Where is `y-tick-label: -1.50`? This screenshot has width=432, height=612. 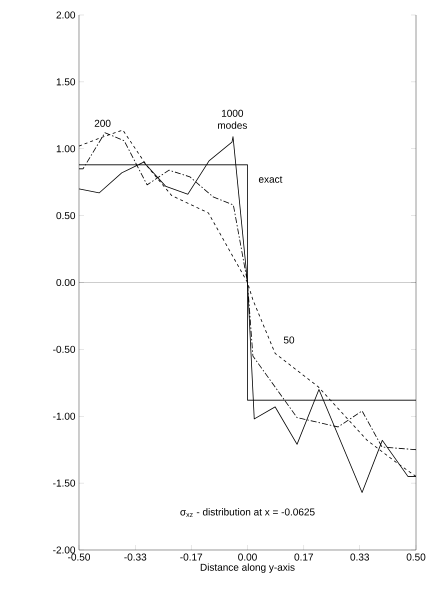 y-tick-label: -1.50 is located at coordinates (64, 483).